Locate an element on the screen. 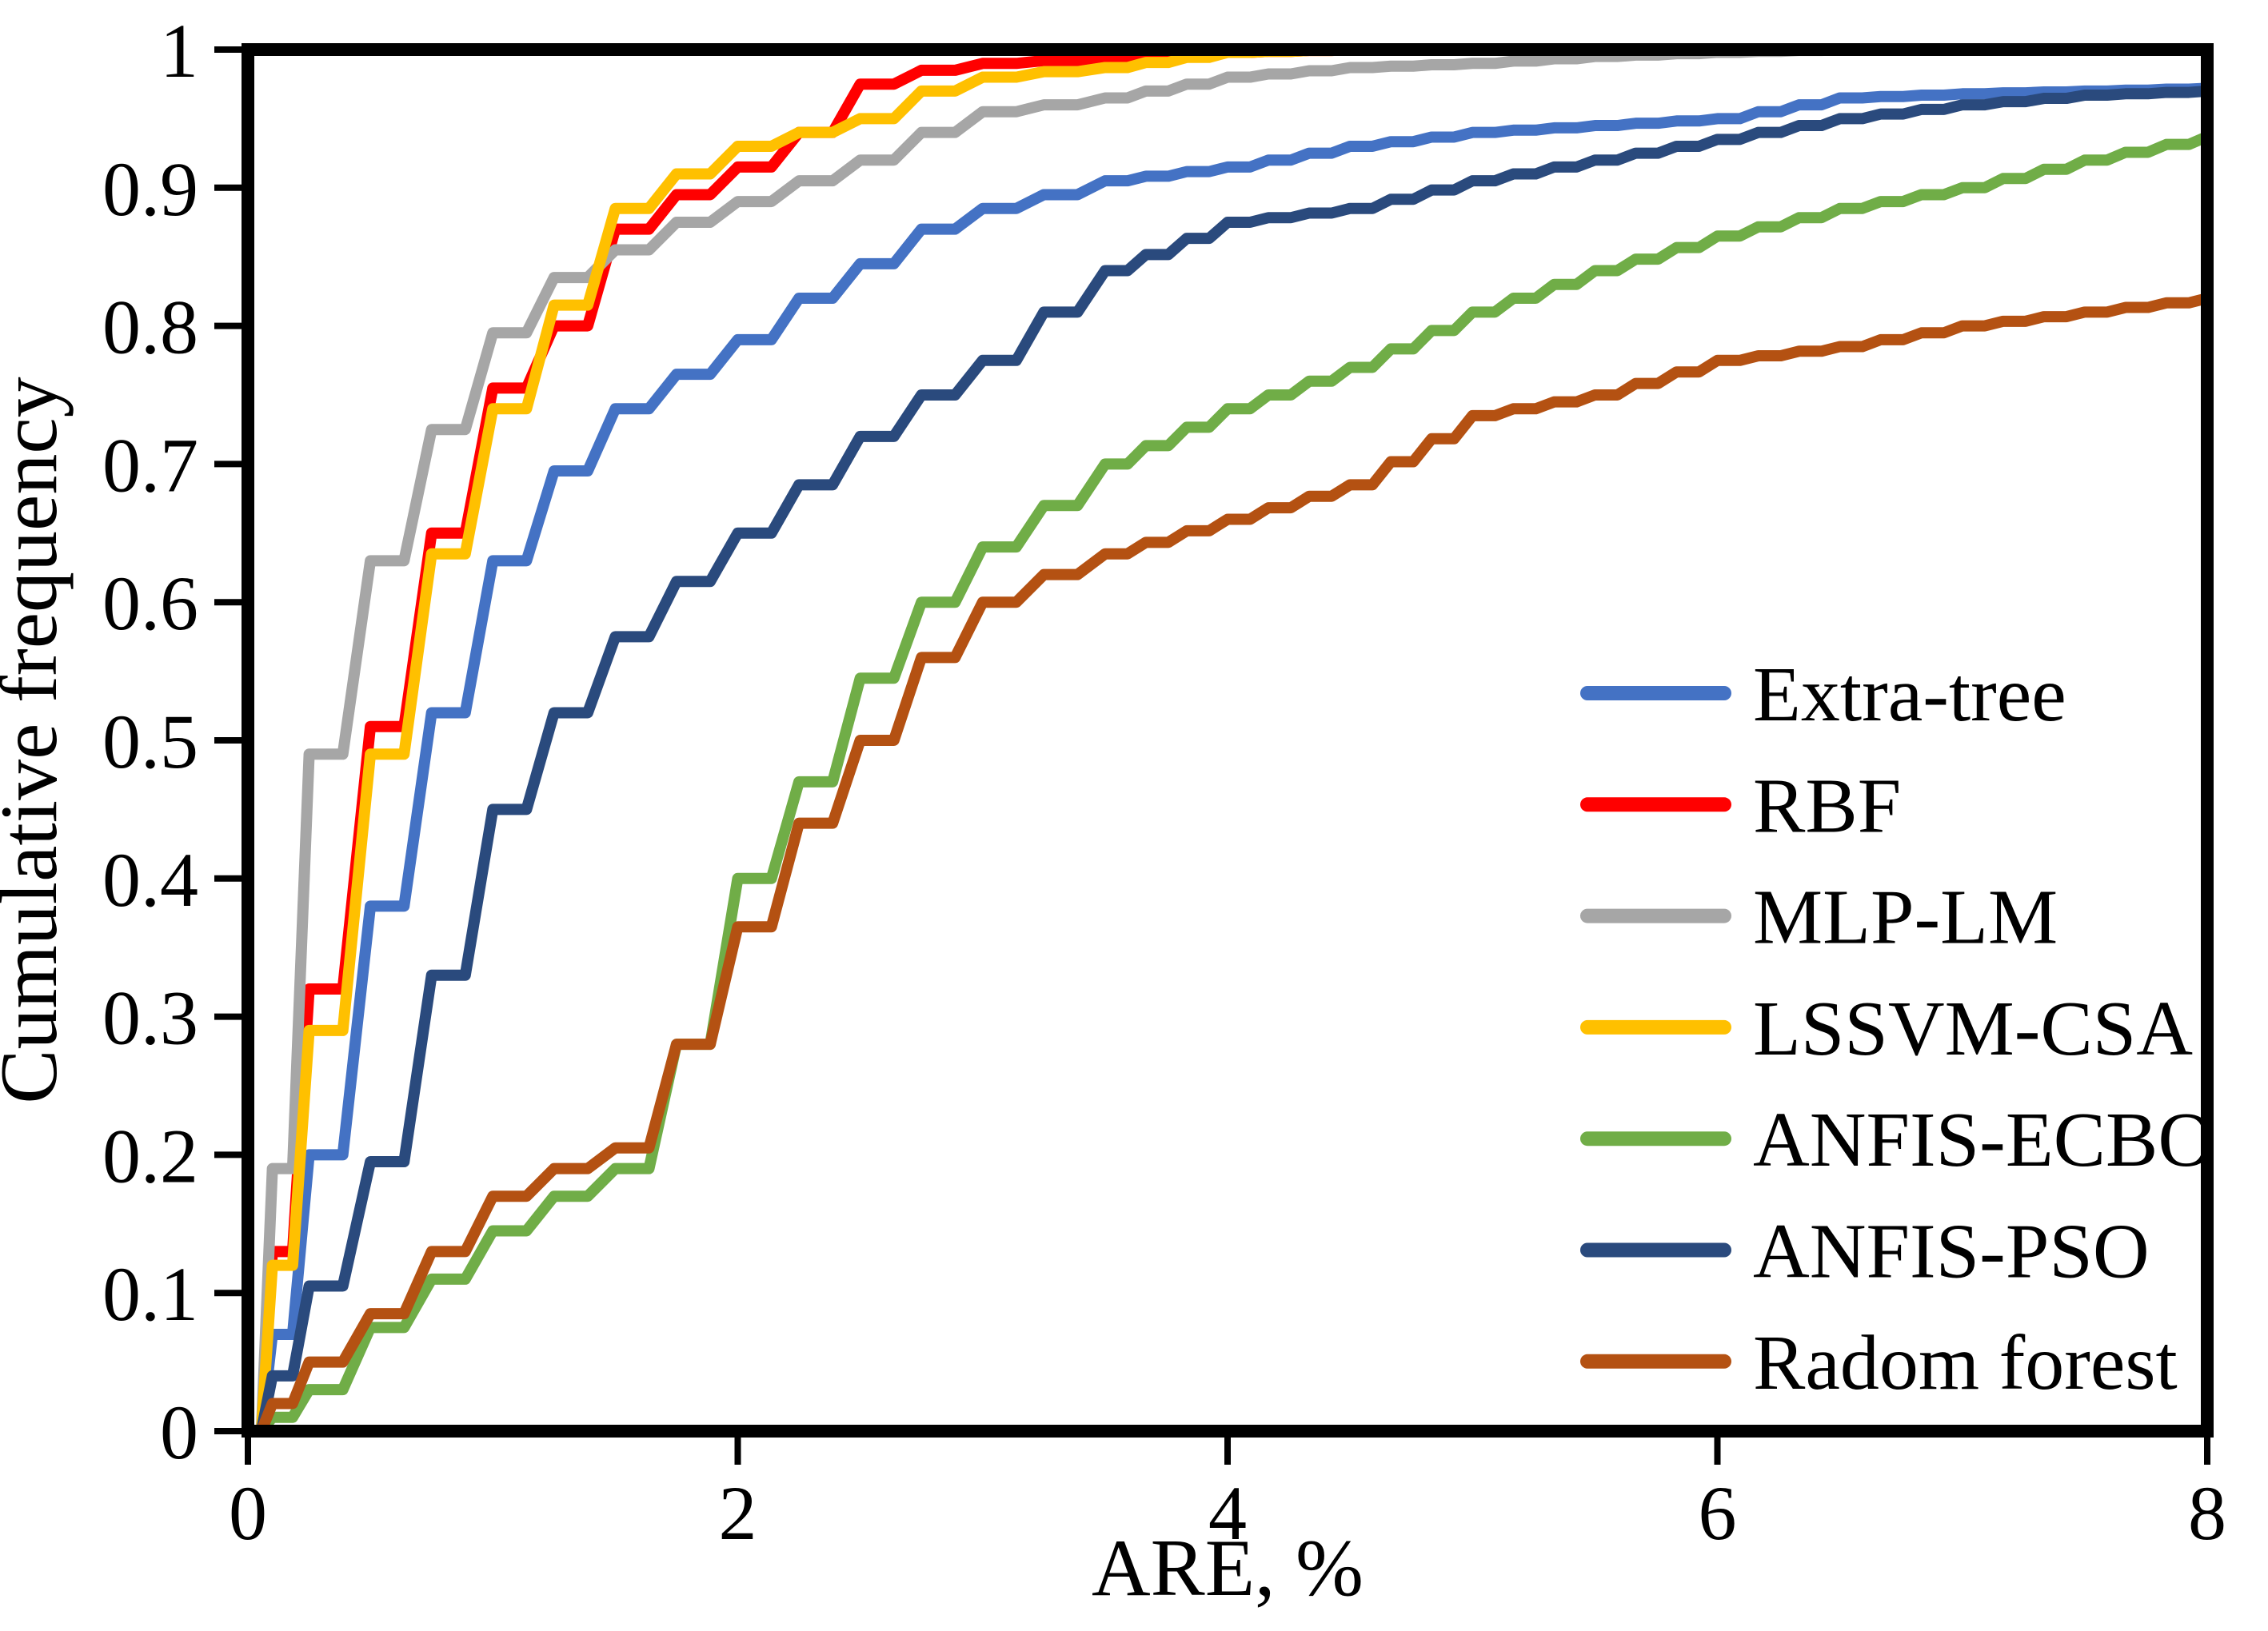 The width and height of the screenshot is (2268, 1631). legend-label-anfis-pso: ANFIS-PSO is located at coordinates (1952, 1252).